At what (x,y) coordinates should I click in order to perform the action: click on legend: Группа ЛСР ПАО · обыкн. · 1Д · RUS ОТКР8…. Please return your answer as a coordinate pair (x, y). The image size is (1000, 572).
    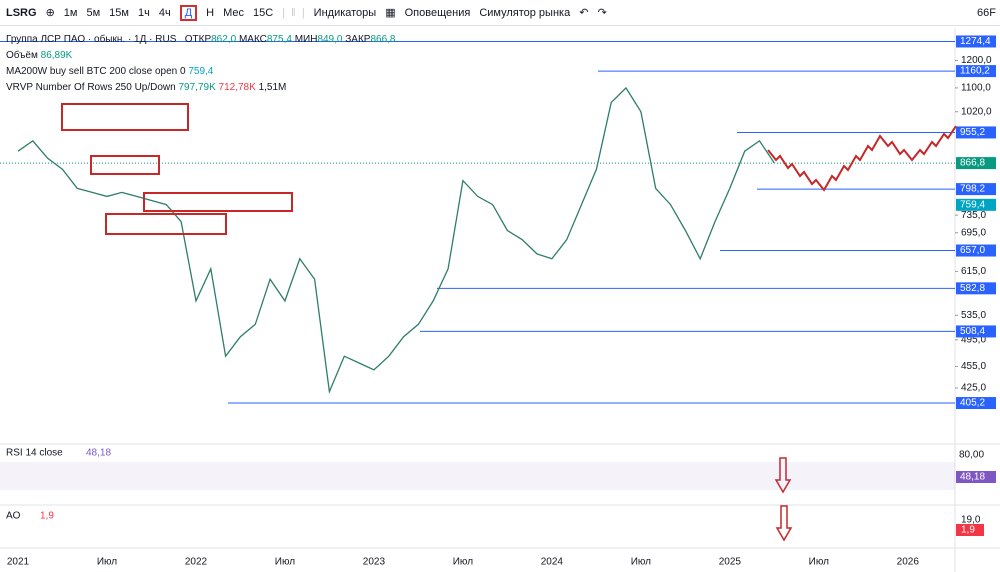
    Looking at the image, I should click on (201, 64).